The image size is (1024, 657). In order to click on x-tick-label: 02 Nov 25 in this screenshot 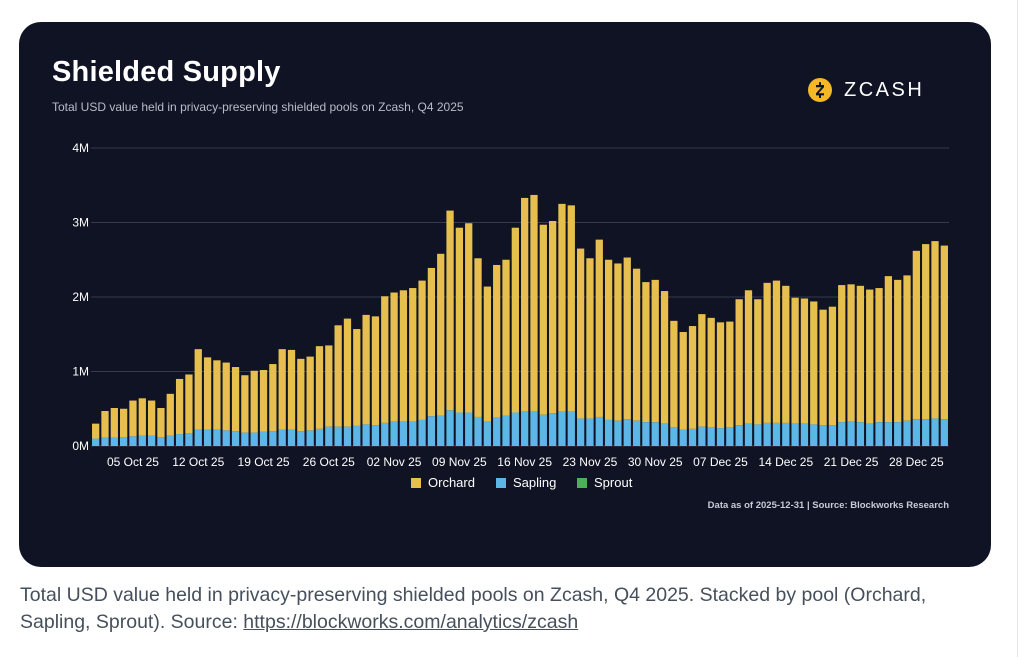, I will do `click(394, 462)`.